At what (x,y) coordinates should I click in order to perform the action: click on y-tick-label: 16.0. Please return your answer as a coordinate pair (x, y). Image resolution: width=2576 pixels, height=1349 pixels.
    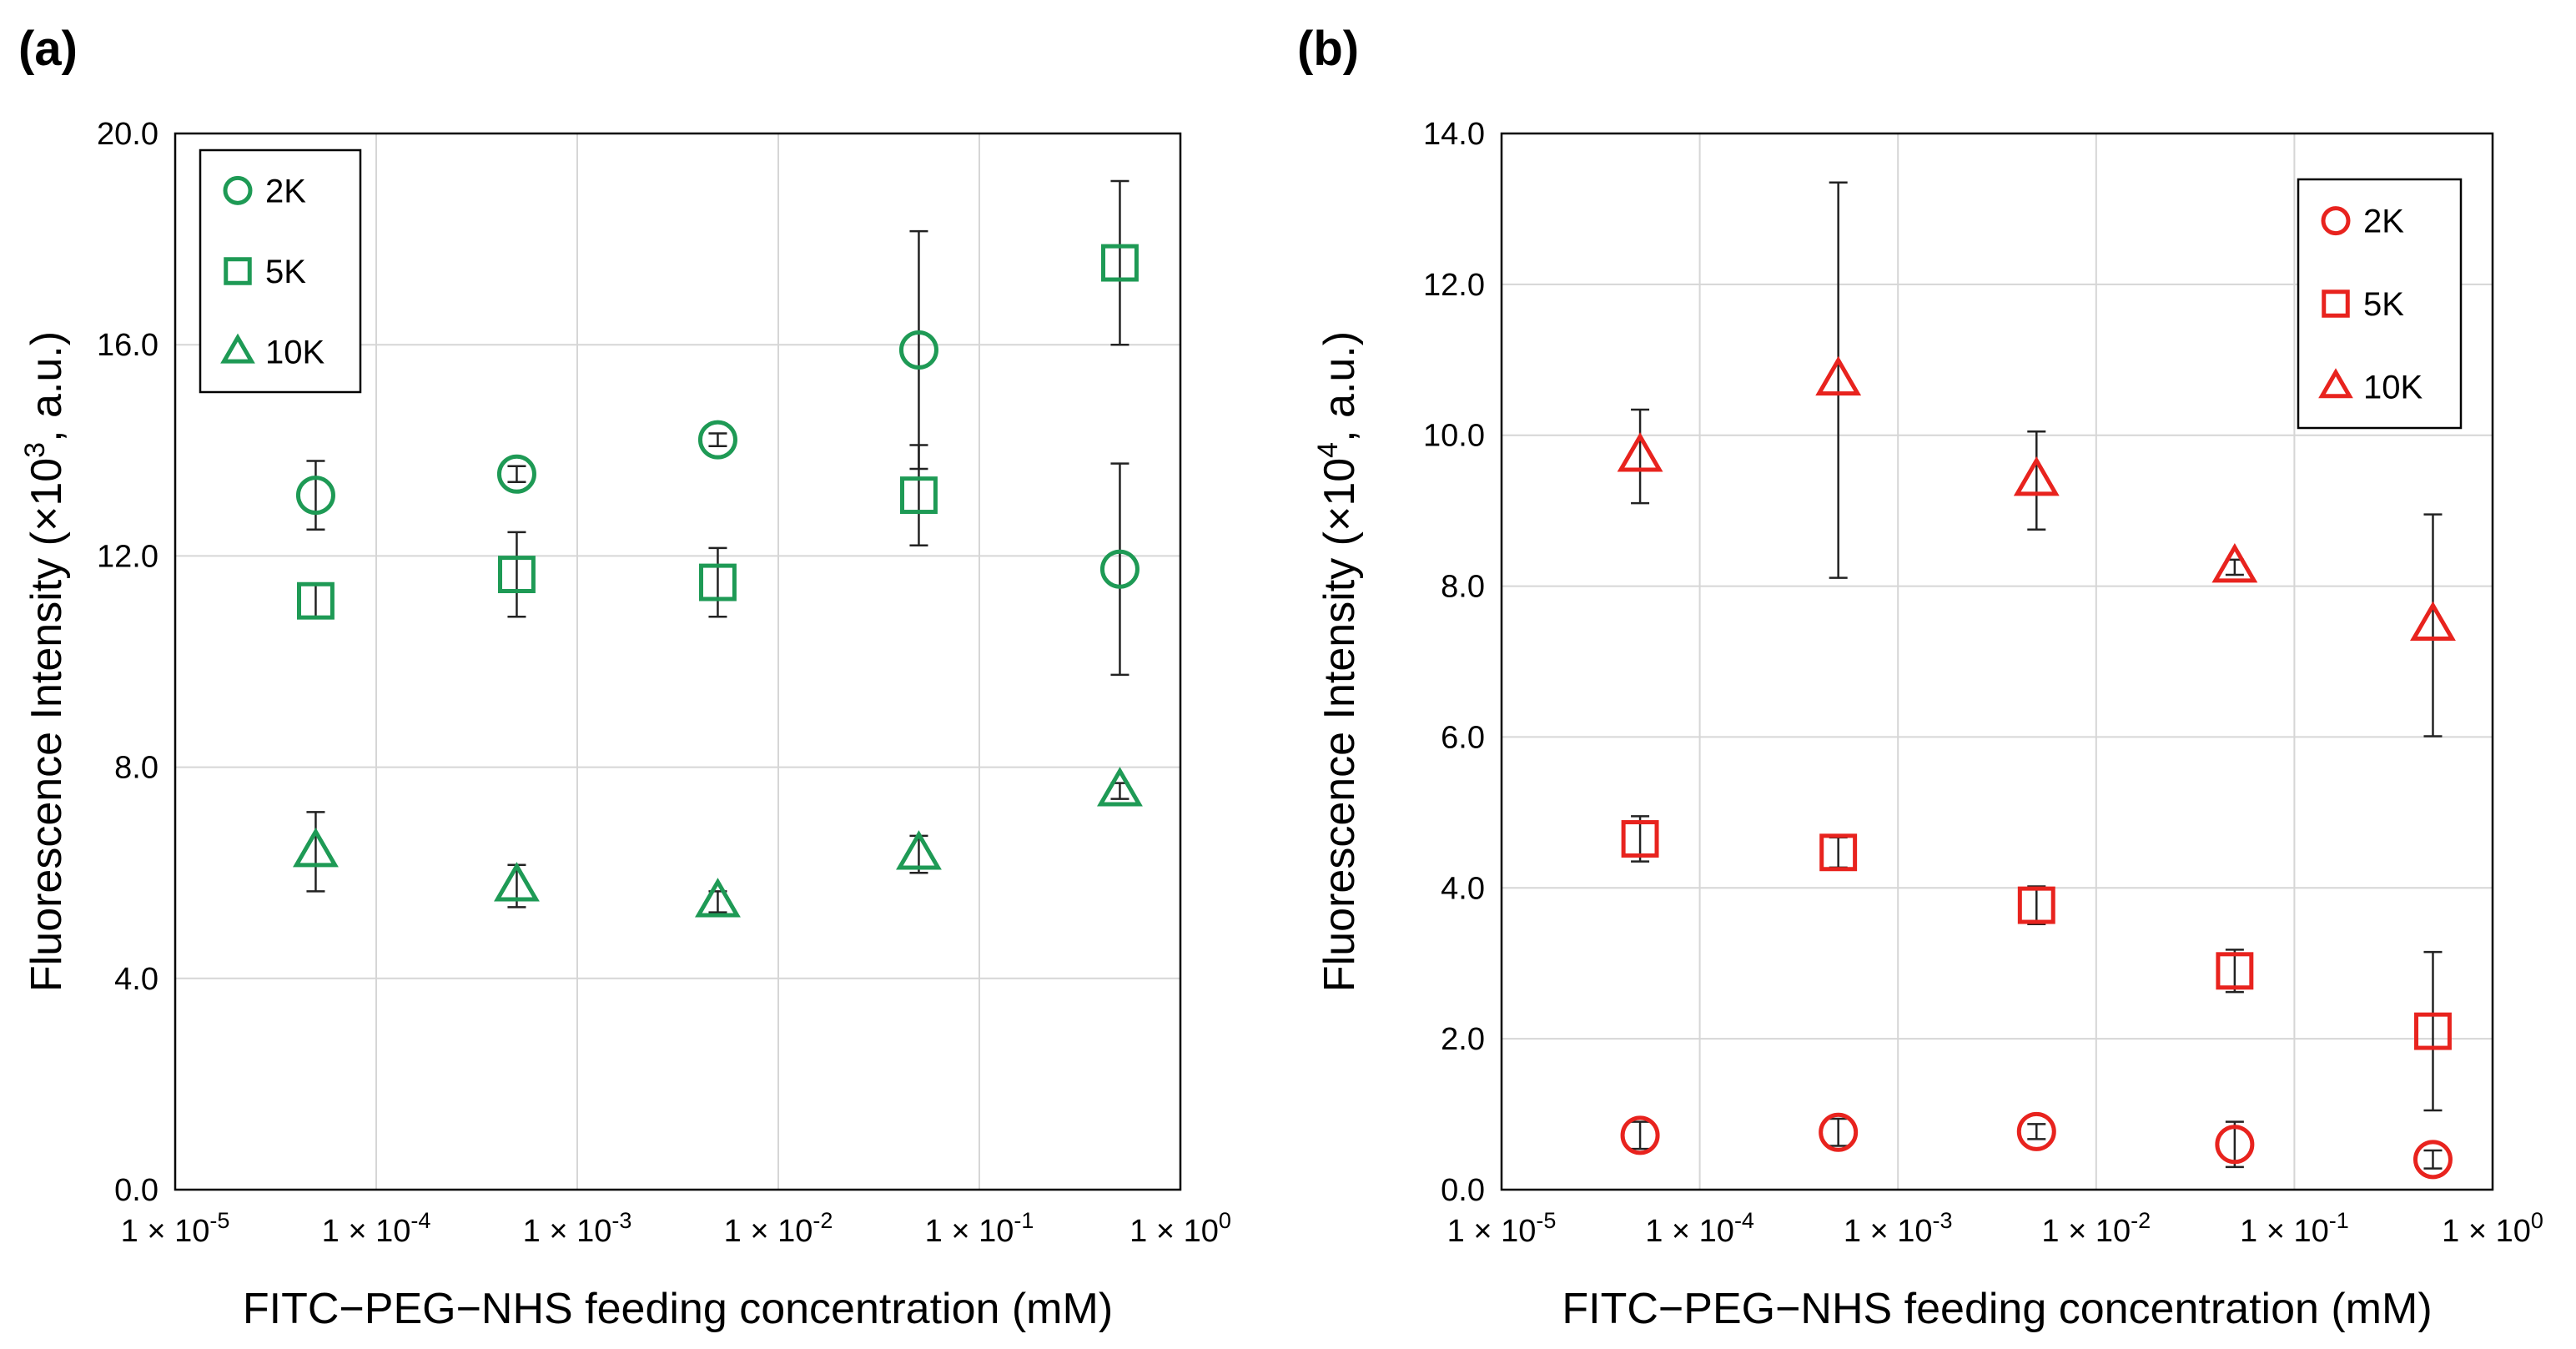
    Looking at the image, I should click on (127, 345).